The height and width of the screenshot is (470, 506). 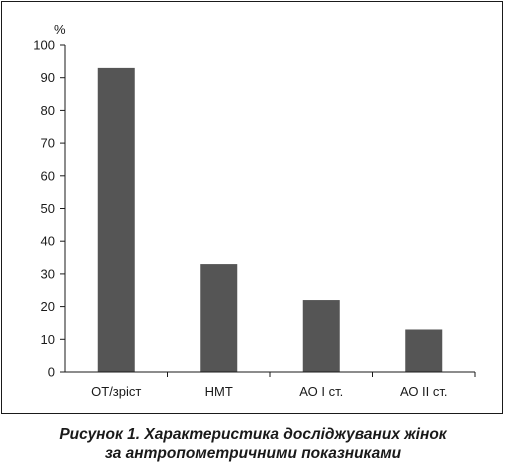 I want to click on y-axis-ticks: 0 10 20 30 40 50 60 70 80 90 100, so click(x=49, y=209).